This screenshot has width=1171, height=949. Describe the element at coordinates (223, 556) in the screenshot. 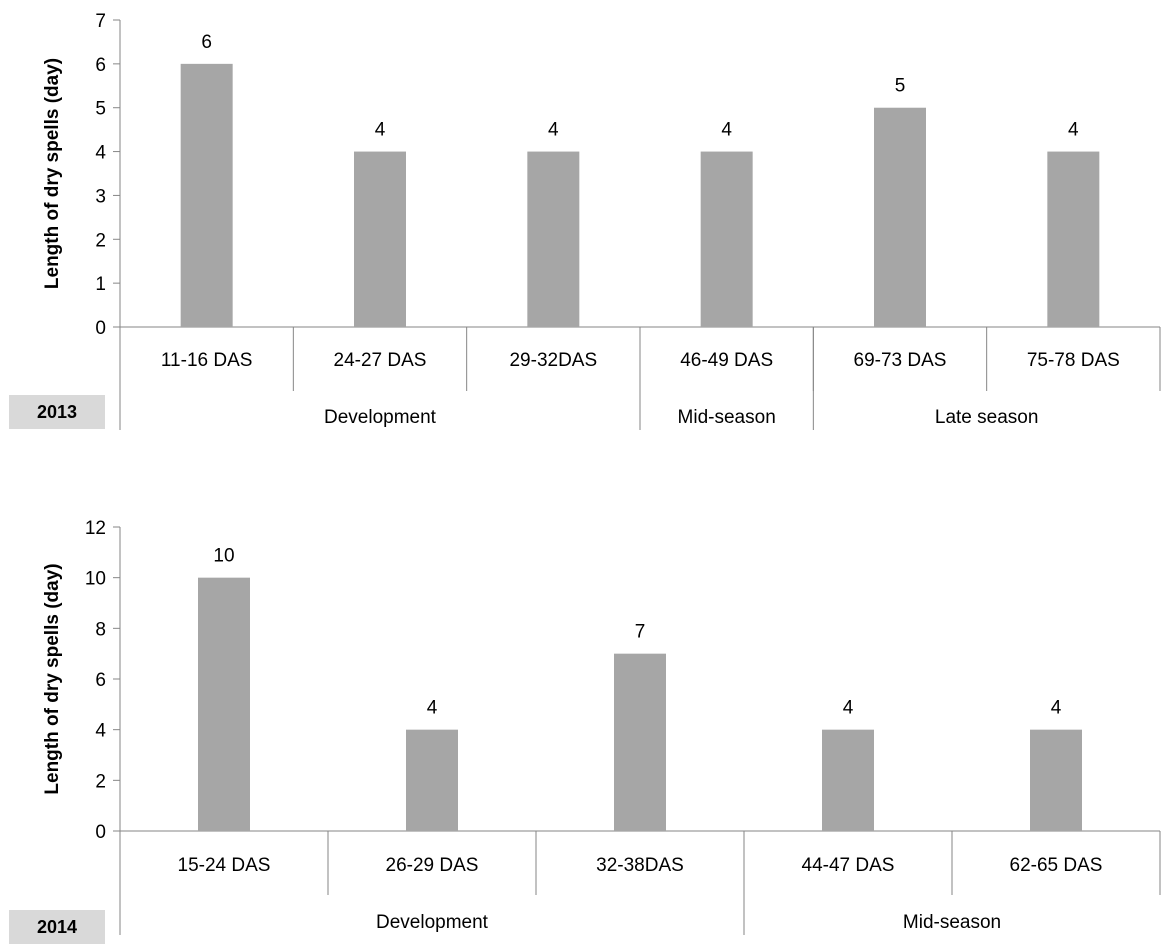

I see `data-label: 10` at that location.